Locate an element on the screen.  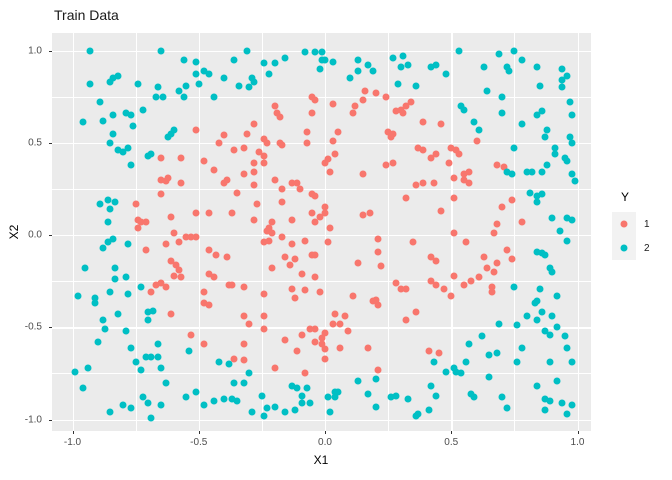
x-tick-label: 0.0 is located at coordinates (325, 442).